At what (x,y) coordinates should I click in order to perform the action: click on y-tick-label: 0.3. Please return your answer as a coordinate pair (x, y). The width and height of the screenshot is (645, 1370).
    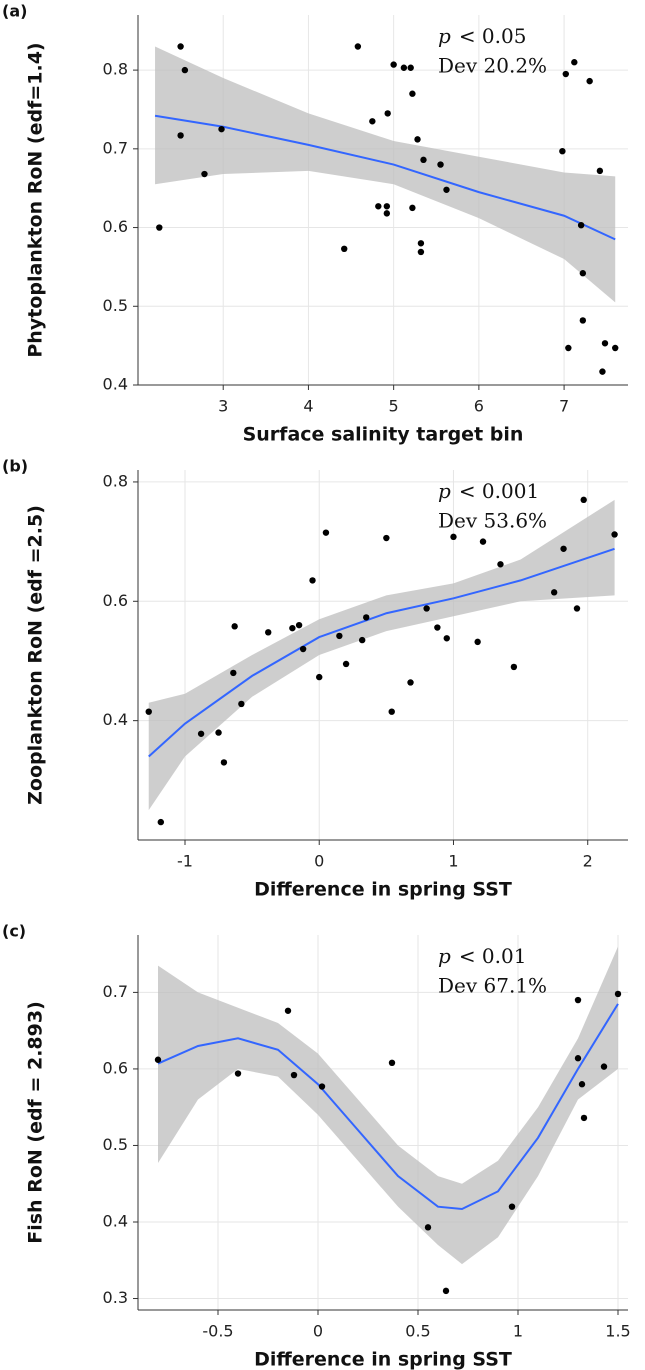
    Looking at the image, I should click on (115, 1297).